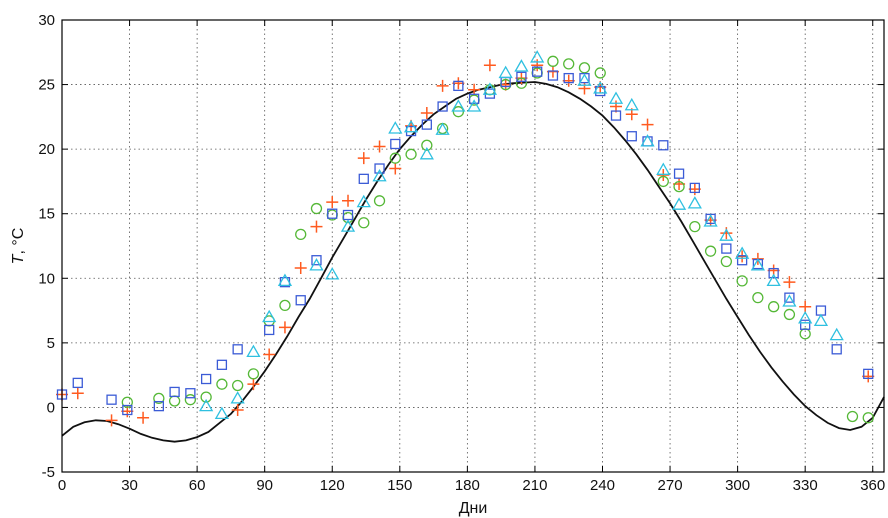  Describe the element at coordinates (18, 258) in the screenshot. I see `y-axis-title-symbol: T` at that location.